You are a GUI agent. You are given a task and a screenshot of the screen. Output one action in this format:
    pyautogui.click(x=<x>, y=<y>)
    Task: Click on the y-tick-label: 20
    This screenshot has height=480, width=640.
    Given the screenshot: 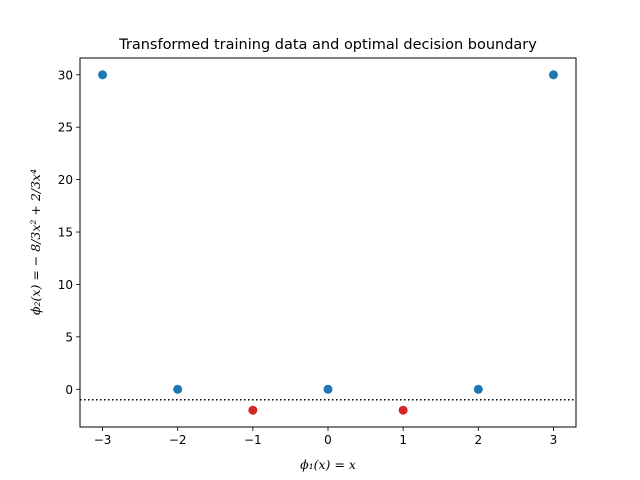 What is the action you would take?
    pyautogui.click(x=65, y=180)
    